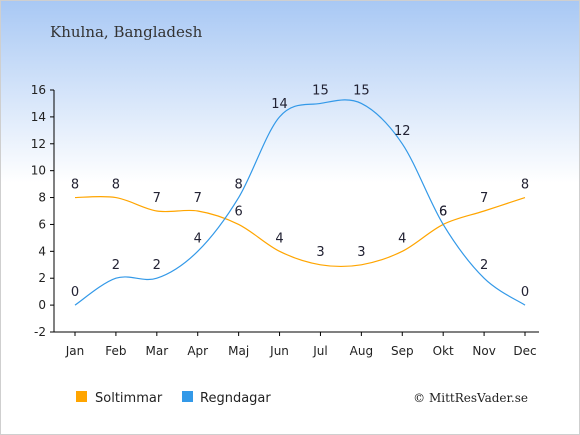 The image size is (580, 435). I want to click on legend: Soltimmar Regndagar, so click(173, 398).